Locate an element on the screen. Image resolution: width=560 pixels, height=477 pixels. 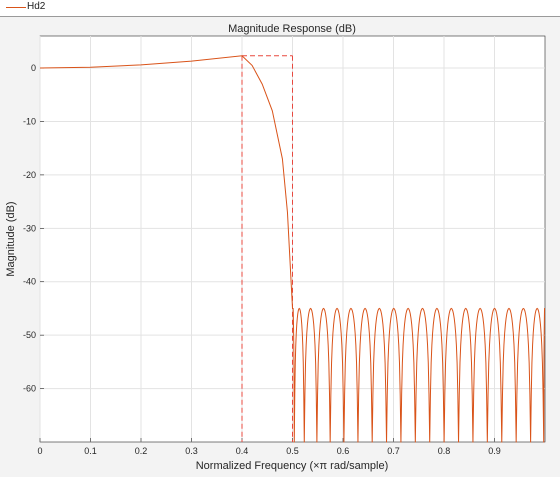
legend-label-hd2: Hd2 is located at coordinates (36, 6).